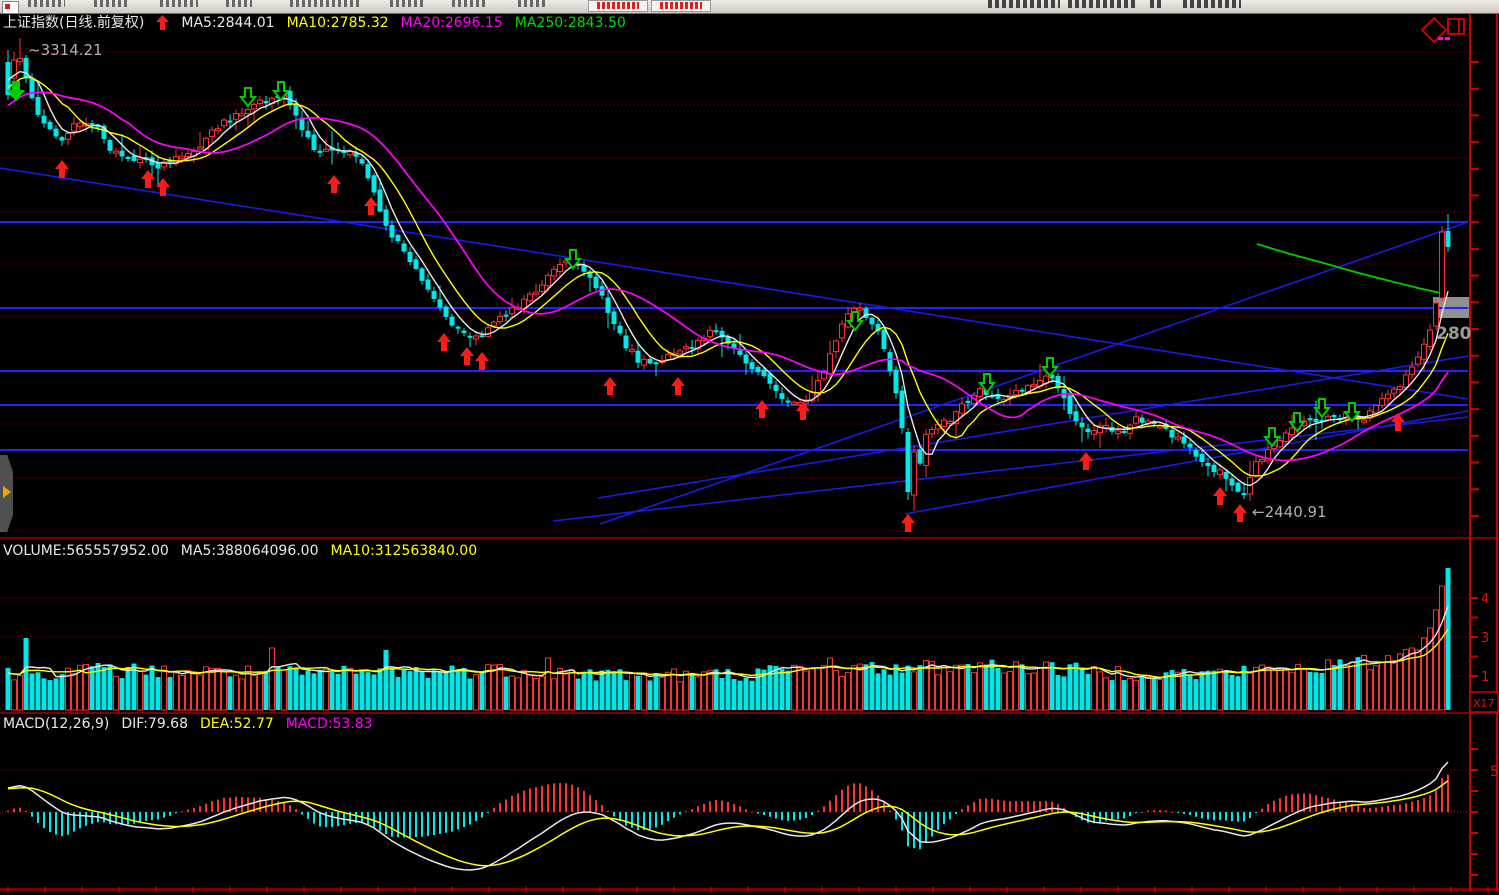  I want to click on macd-params: MACD(12,26,9), so click(56, 724).